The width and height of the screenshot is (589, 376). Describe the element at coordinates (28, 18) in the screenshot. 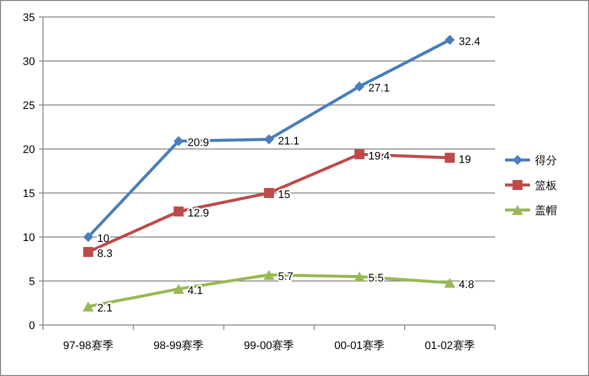

I see `y-tick-label: 35` at that location.